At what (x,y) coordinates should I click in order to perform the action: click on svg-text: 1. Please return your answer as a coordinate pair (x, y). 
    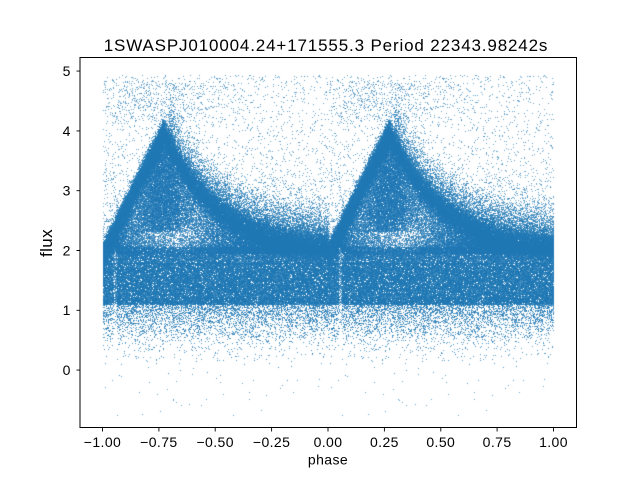
    Looking at the image, I should click on (67, 310).